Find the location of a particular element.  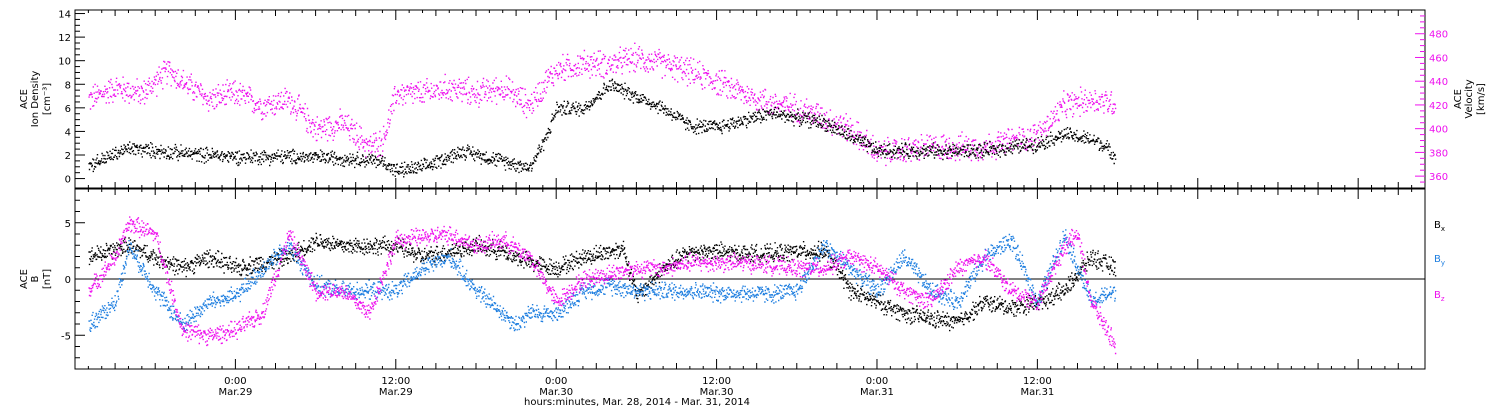

velocity-tick-label: 420 is located at coordinates (1438, 106).